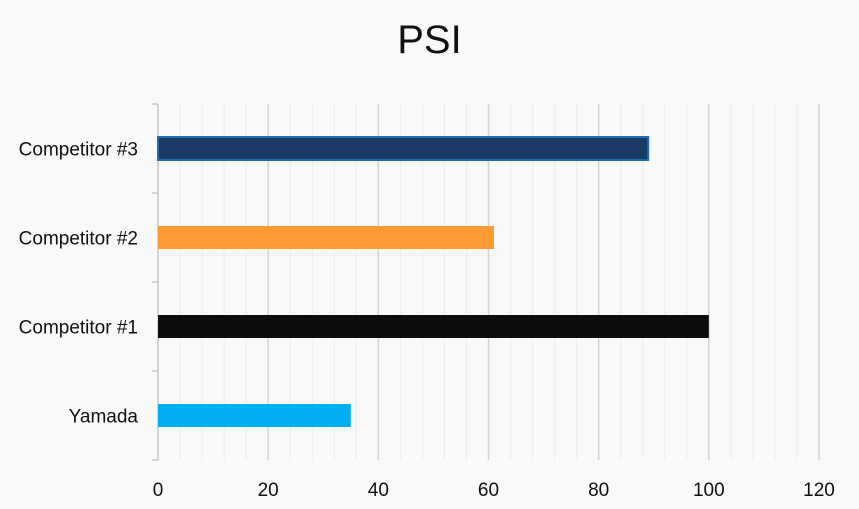 This screenshot has height=509, width=859. I want to click on category-label: Competitor #3, so click(78, 150).